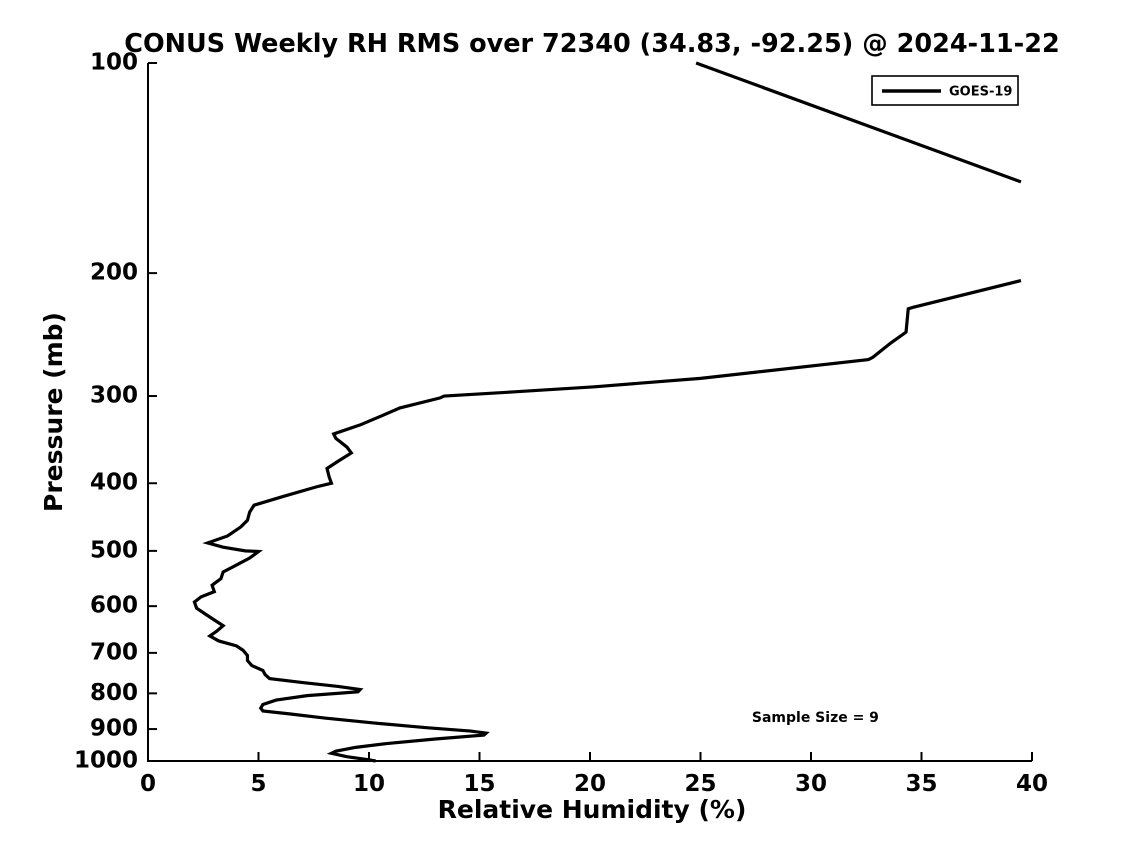 This screenshot has height=851, width=1135. I want to click on x-tick-label-0: 0, so click(148, 784).